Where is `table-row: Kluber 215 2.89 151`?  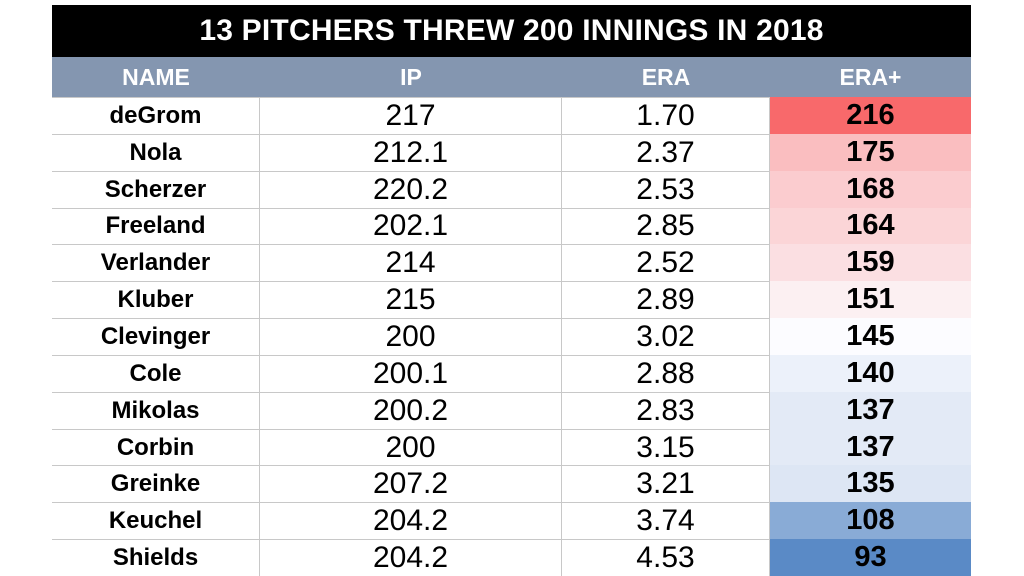
table-row: Kluber 215 2.89 151 is located at coordinates (511, 300).